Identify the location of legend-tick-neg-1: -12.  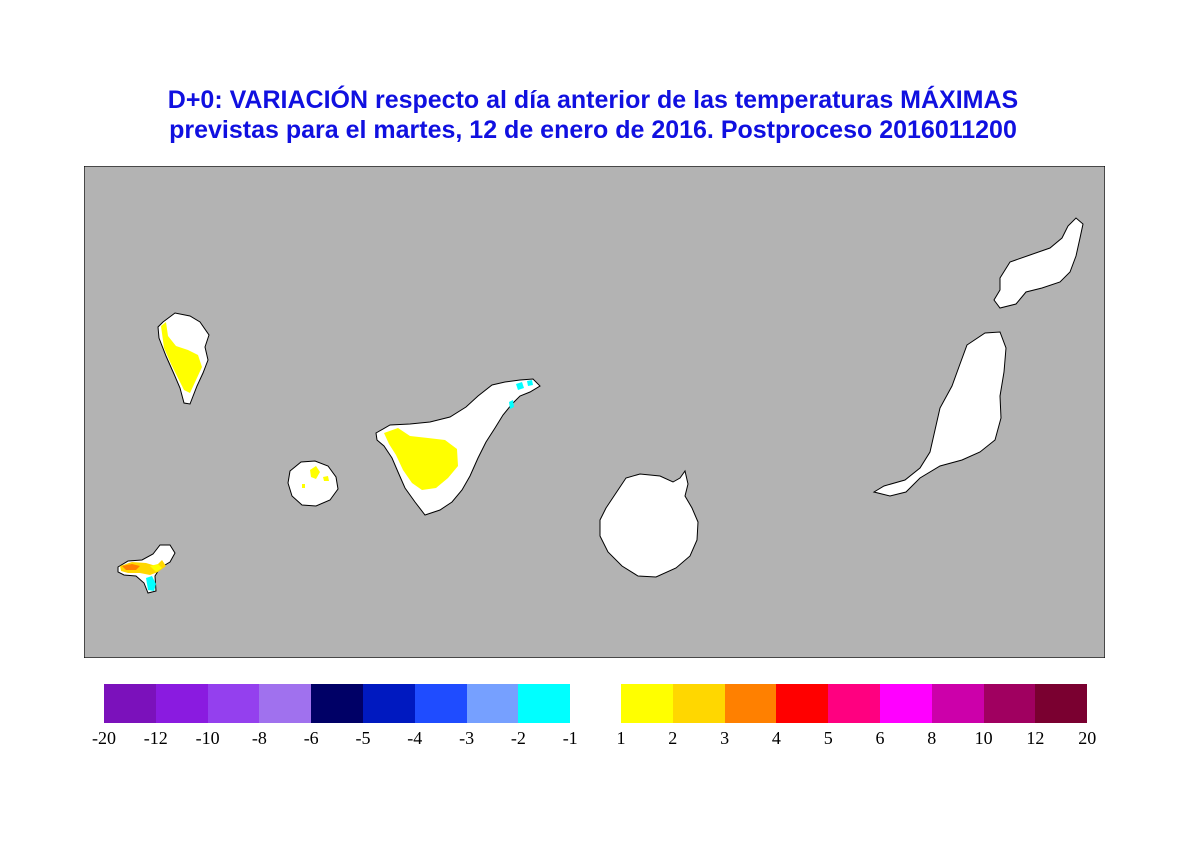
(155, 738).